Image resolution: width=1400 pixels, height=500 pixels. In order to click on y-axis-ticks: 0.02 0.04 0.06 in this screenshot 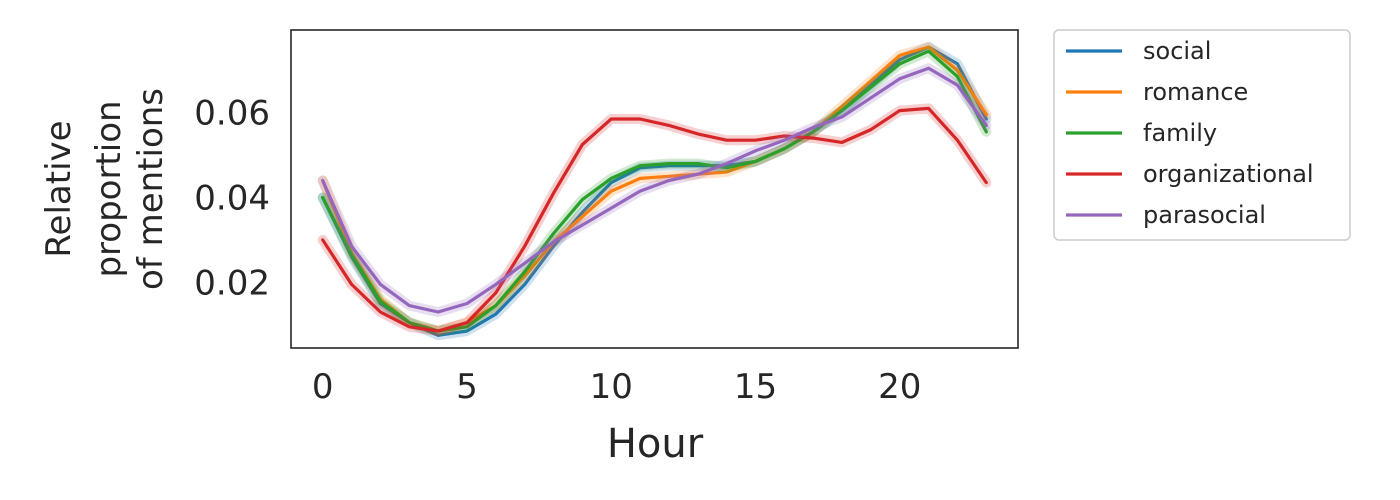, I will do `click(232, 199)`.